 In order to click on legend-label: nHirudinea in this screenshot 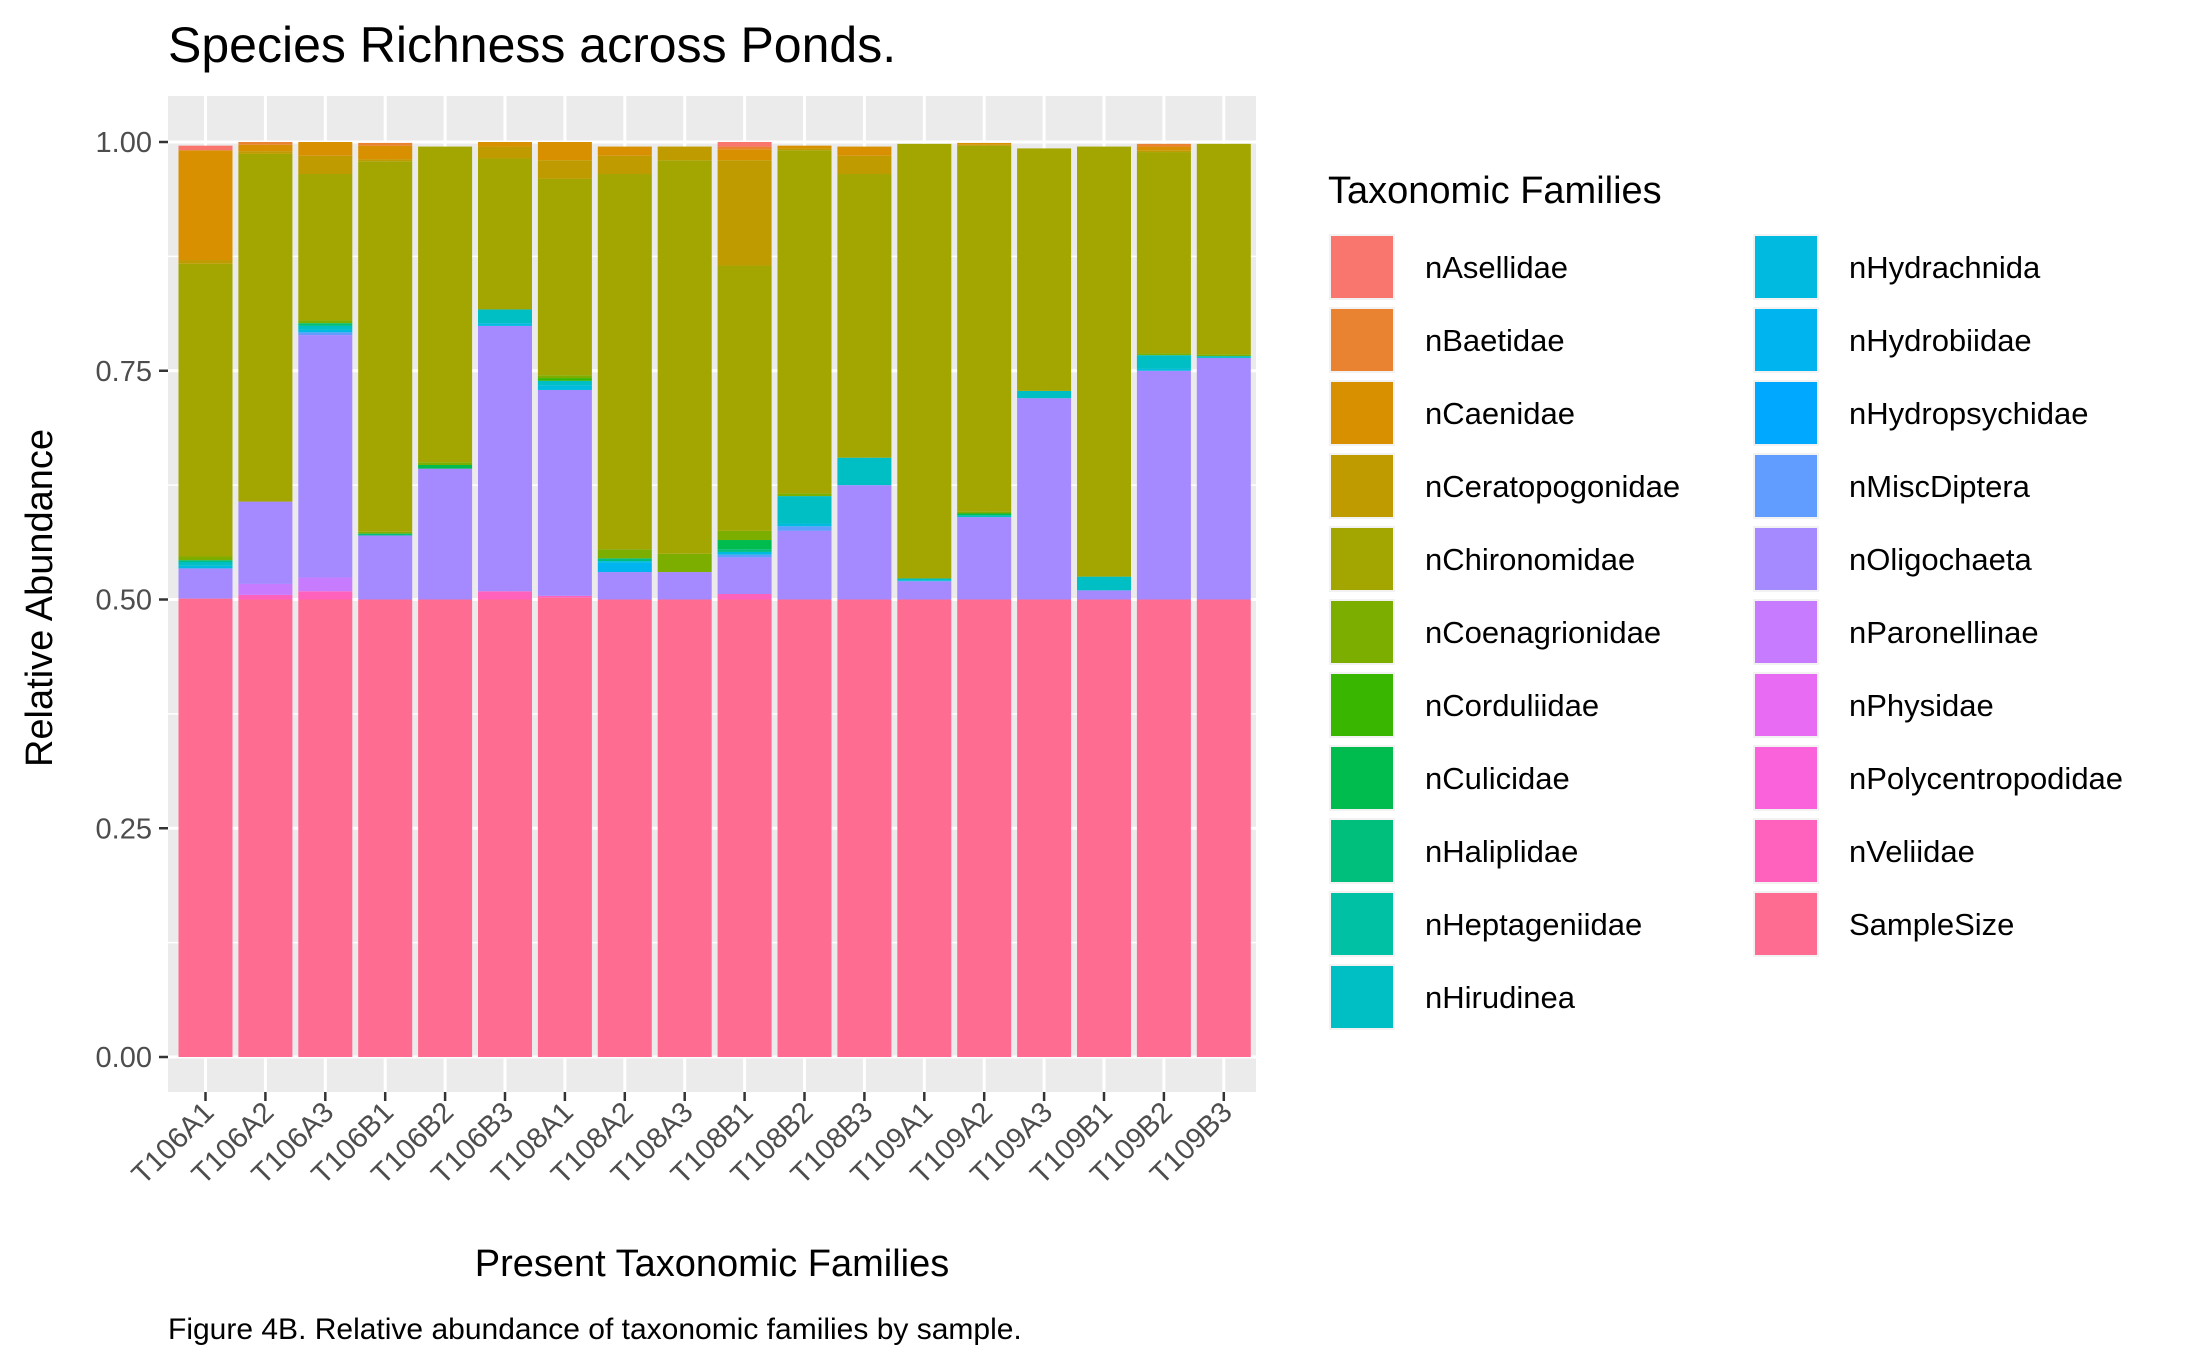, I will do `click(1500, 997)`.